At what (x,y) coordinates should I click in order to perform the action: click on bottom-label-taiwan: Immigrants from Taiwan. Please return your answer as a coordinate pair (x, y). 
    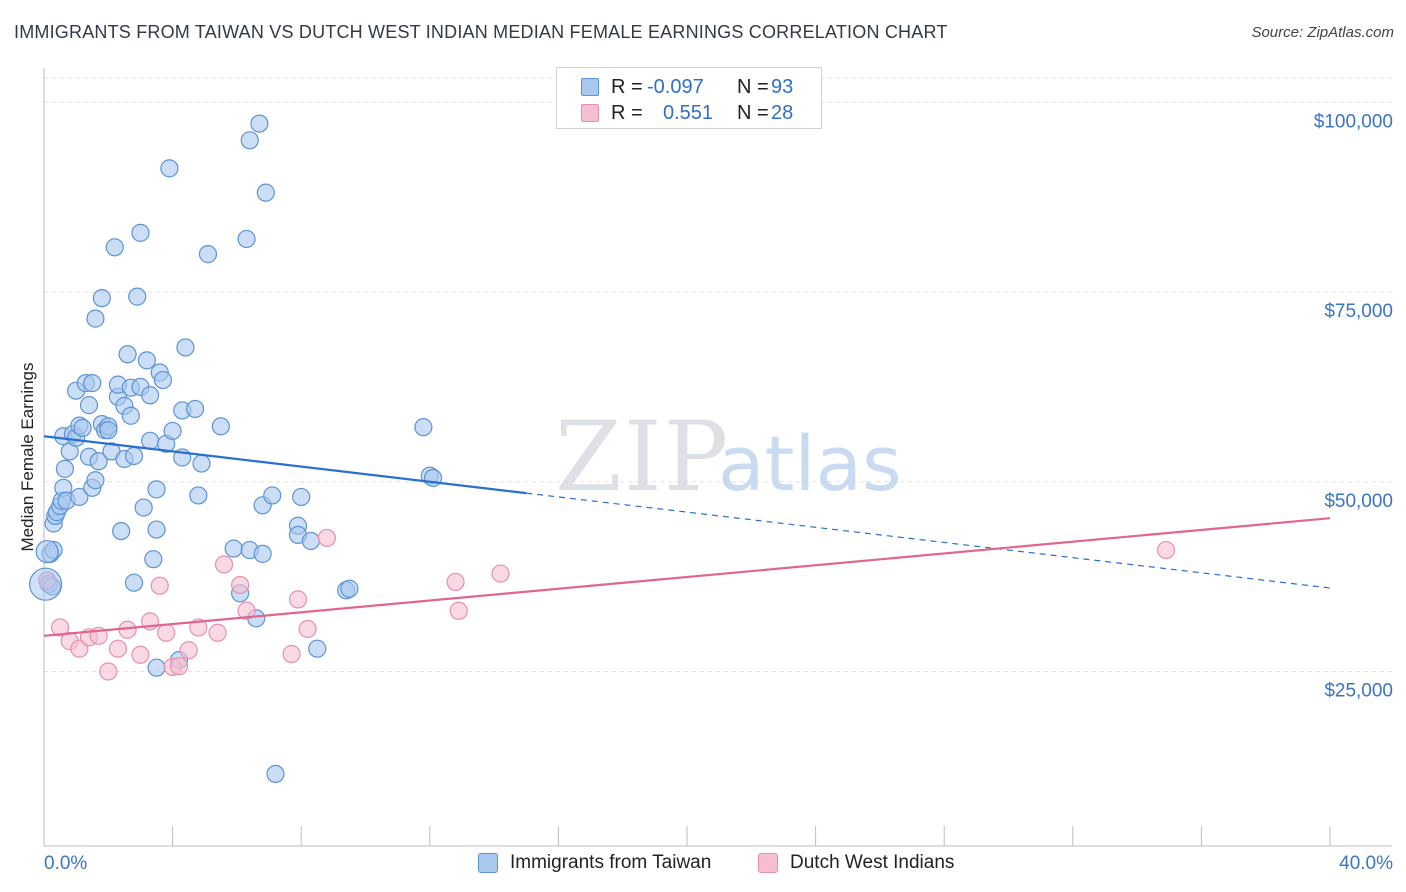
    Looking at the image, I should click on (611, 862).